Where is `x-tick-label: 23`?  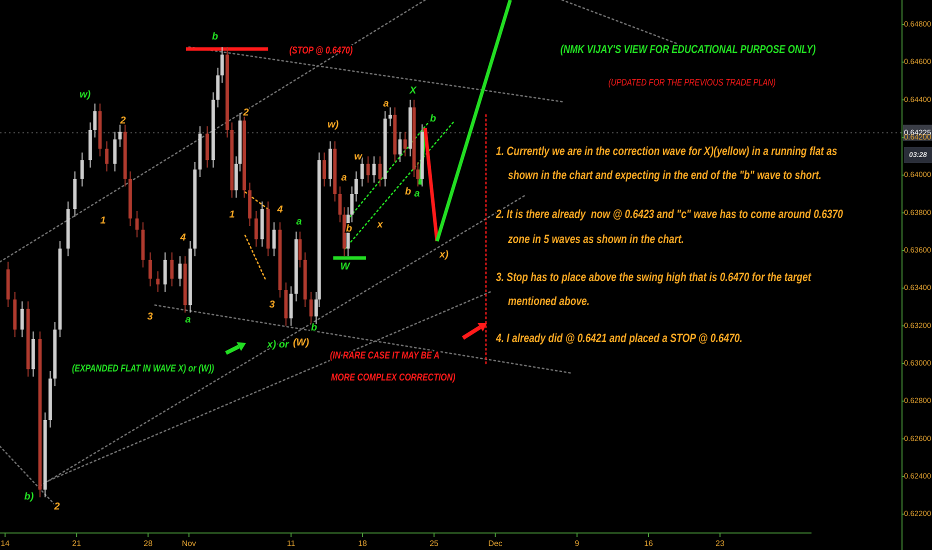 x-tick-label: 23 is located at coordinates (721, 543).